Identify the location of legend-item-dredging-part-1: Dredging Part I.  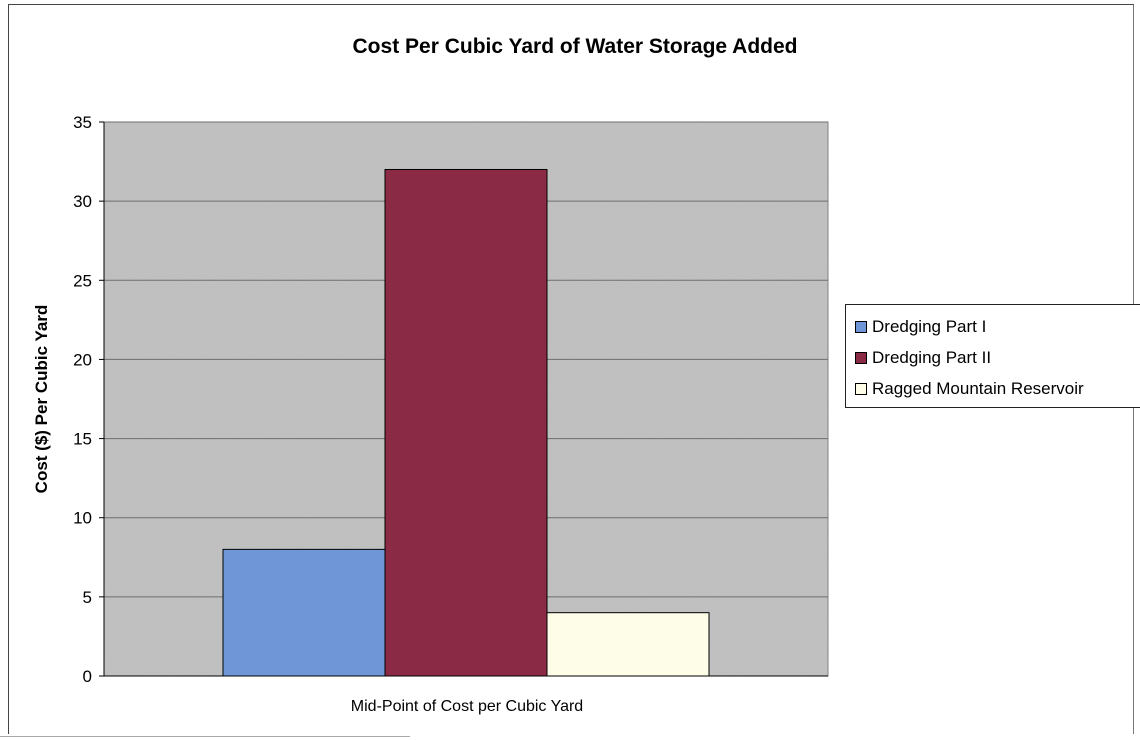
(997, 326).